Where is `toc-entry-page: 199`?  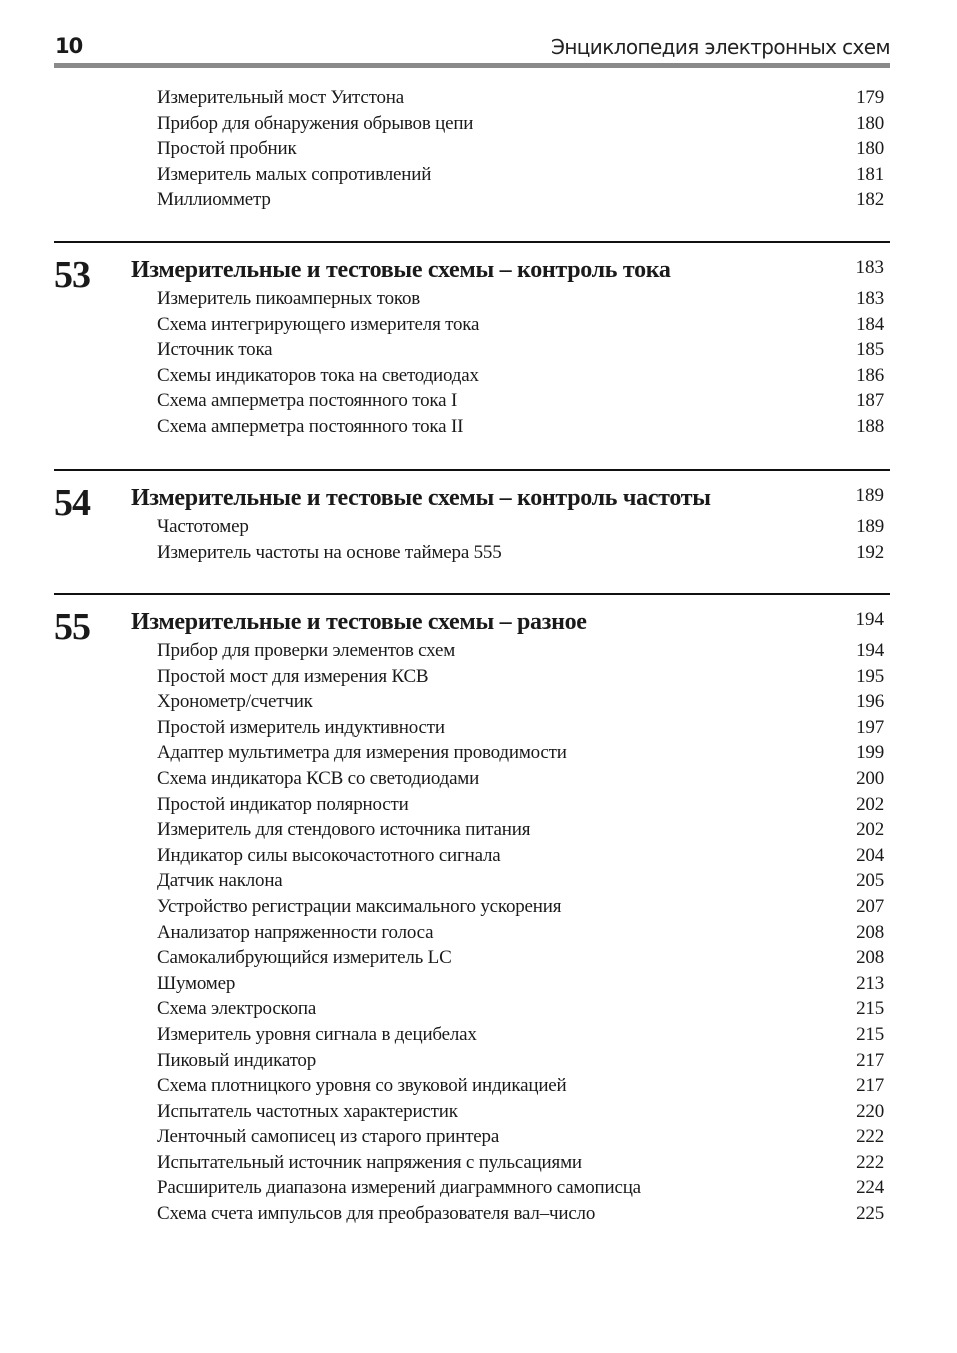
toc-entry-page: 199 is located at coordinates (870, 753).